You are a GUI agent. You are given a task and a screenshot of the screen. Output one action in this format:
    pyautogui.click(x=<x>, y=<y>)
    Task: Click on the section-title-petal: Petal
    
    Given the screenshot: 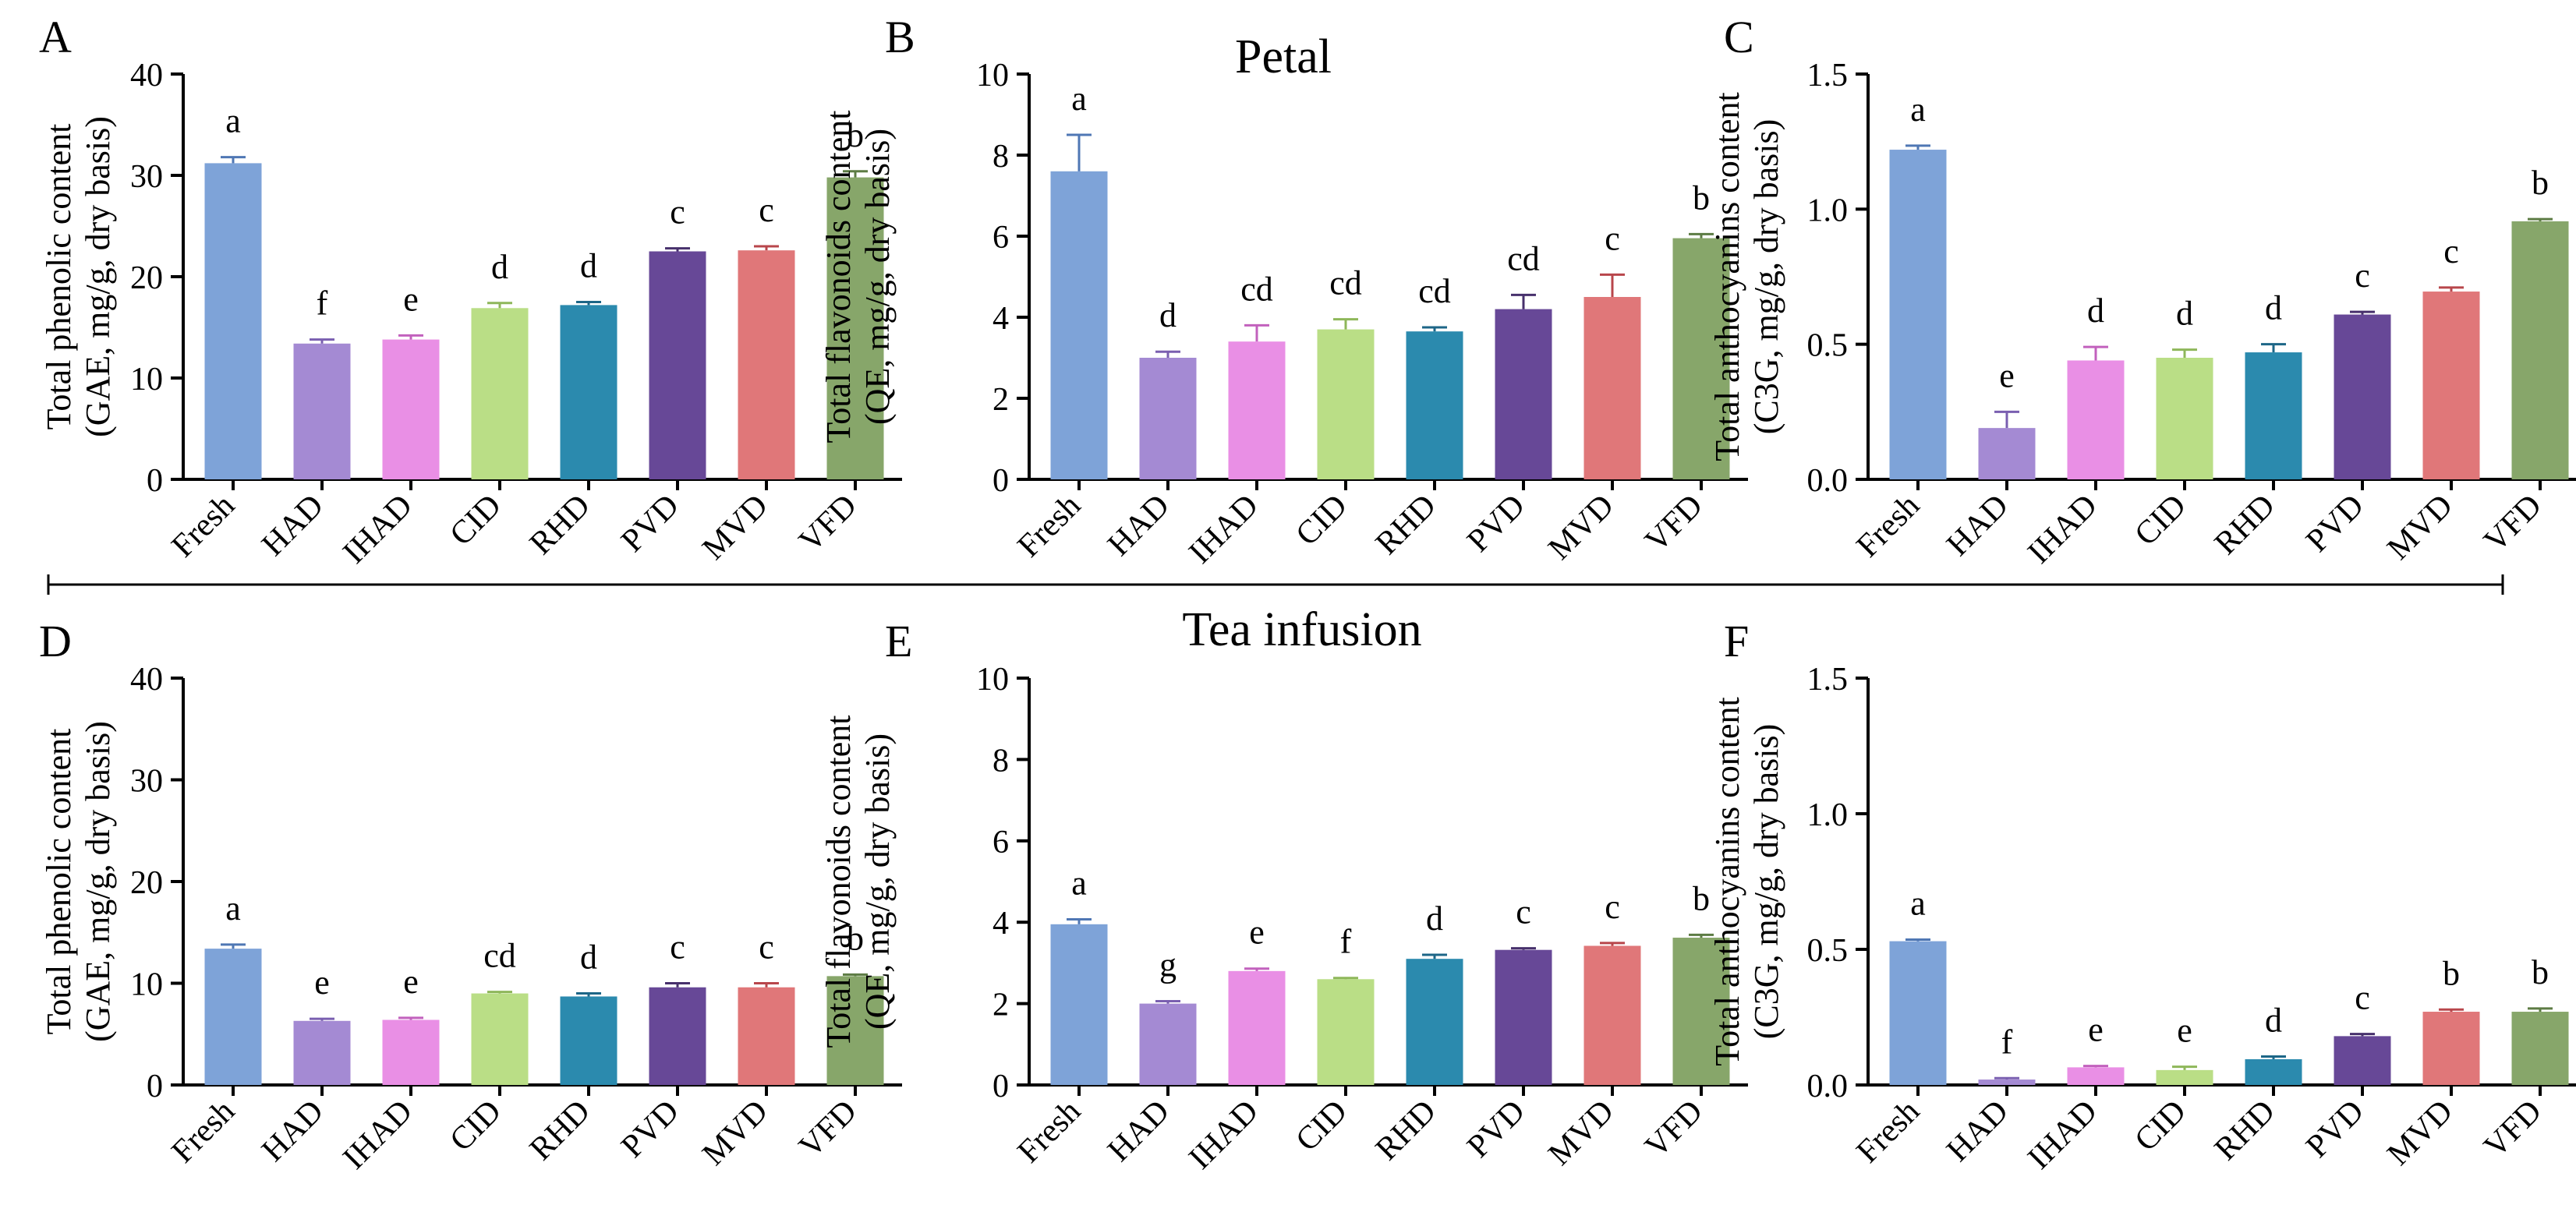 What is the action you would take?
    pyautogui.click(x=1283, y=56)
    